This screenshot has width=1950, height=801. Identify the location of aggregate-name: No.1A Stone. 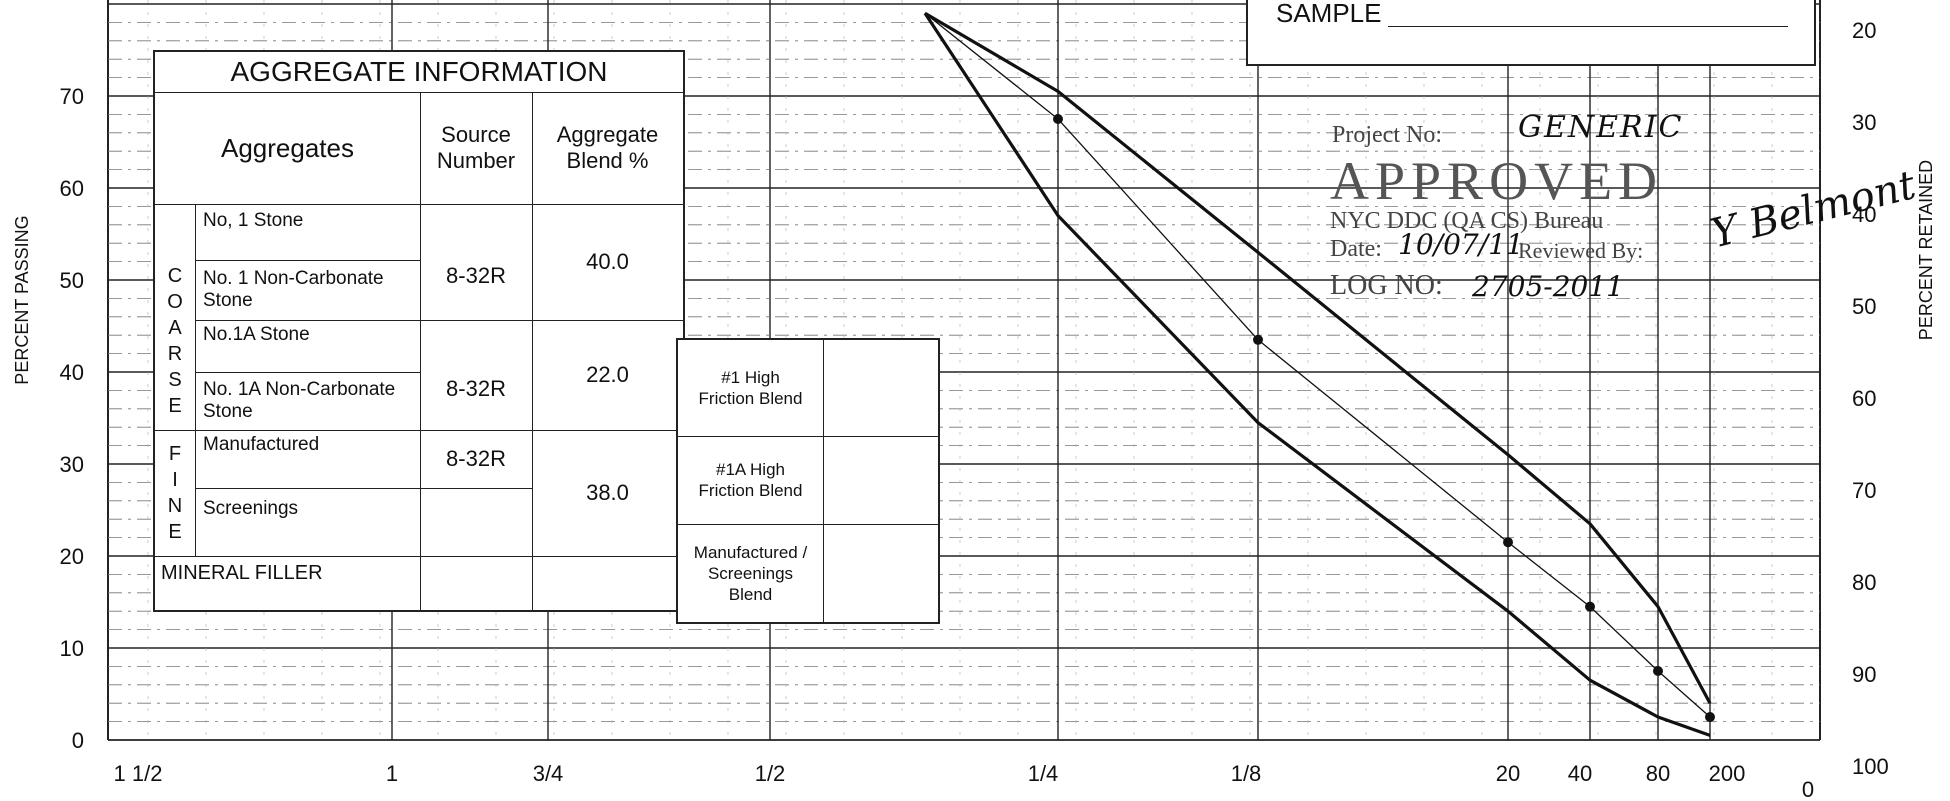
(256, 334).